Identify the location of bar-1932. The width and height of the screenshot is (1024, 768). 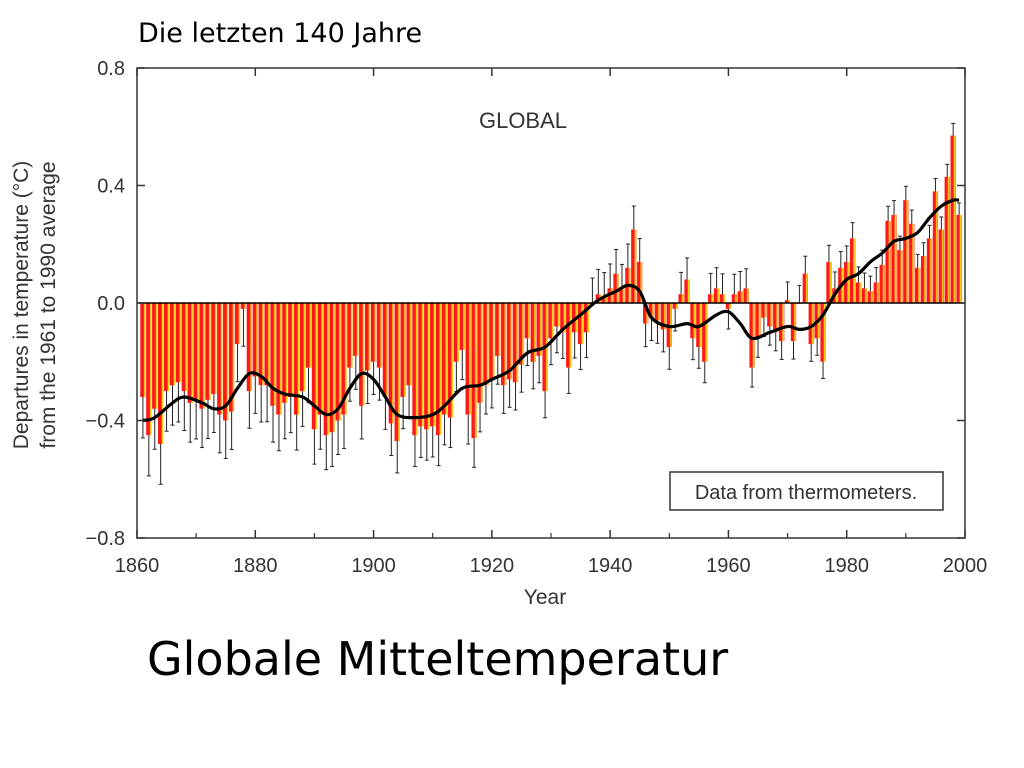
(563, 318).